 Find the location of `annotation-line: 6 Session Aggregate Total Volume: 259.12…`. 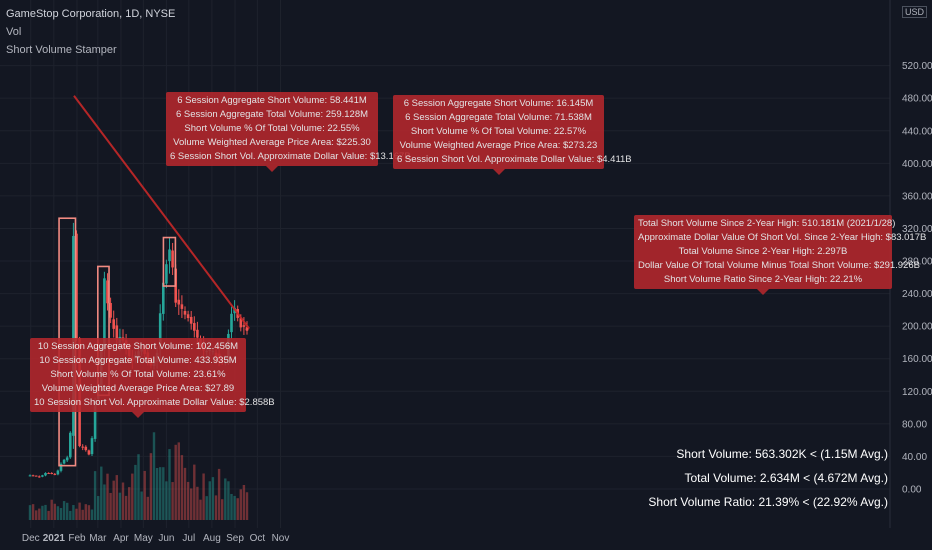

annotation-line: 6 Session Aggregate Total Volume: 259.12… is located at coordinates (272, 114).